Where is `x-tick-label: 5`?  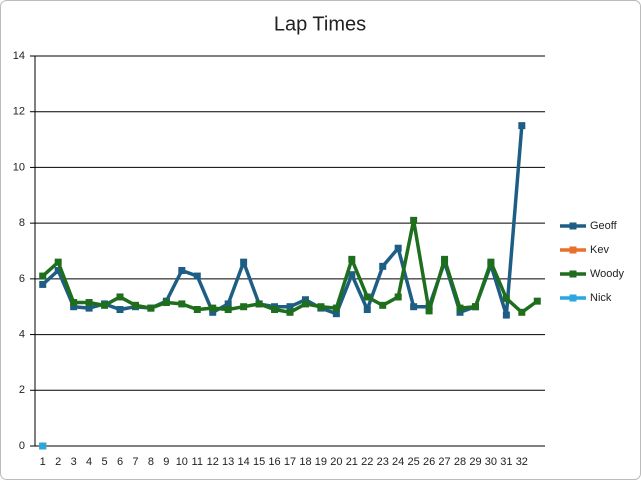
x-tick-label: 5 is located at coordinates (104, 462).